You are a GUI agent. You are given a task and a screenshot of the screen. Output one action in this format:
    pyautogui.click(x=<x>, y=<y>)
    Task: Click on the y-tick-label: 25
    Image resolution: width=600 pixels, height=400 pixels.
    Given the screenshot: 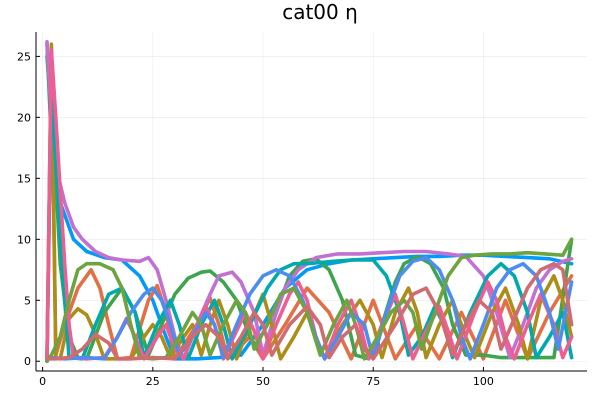 What is the action you would take?
    pyautogui.click(x=24, y=56)
    